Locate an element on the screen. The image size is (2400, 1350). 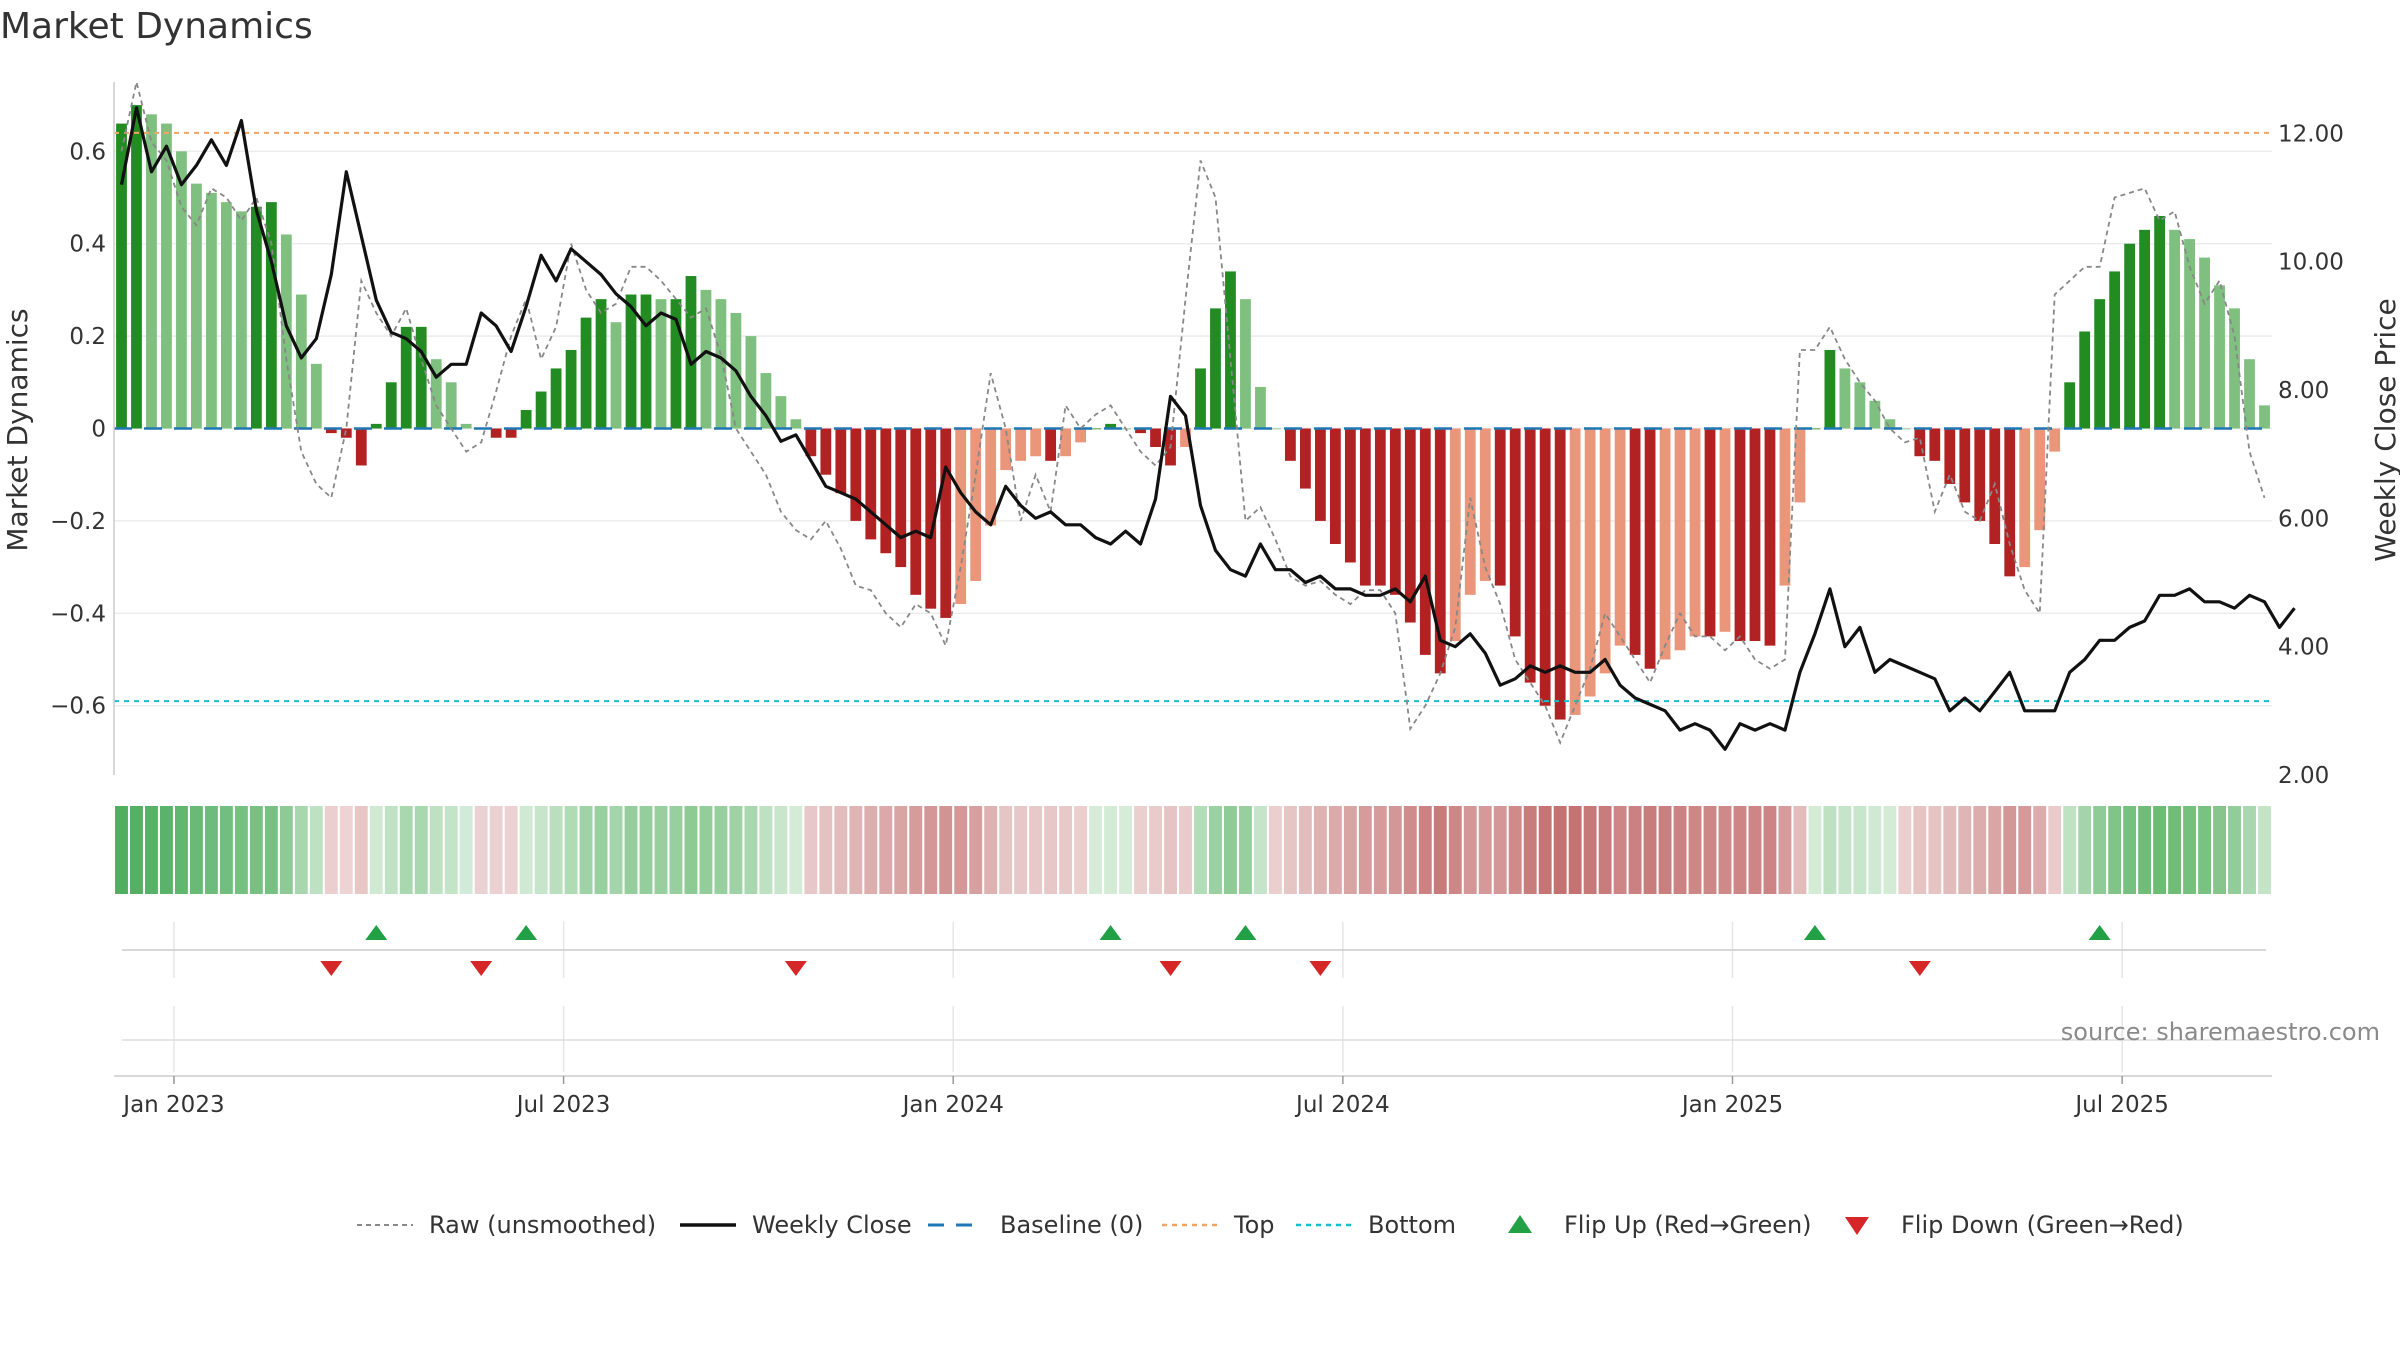
left-y-axis: 0.6 0.4 0.2 0 −0.2 −0.4 −0.6 is located at coordinates (78, 429).